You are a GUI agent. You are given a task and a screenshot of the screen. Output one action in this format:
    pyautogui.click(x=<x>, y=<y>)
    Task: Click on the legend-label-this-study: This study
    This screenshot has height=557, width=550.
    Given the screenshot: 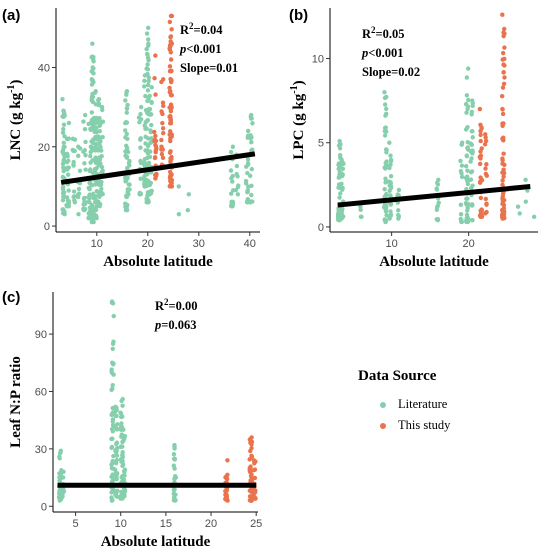 What is the action you would take?
    pyautogui.click(x=424, y=425)
    